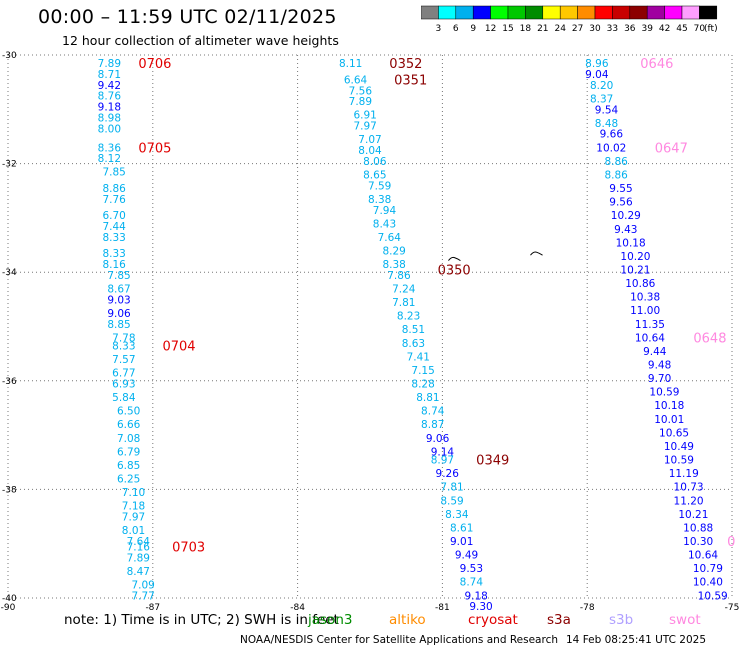 Image resolution: width=740 pixels, height=650 pixels. What do you see at coordinates (404, 289) in the screenshot?
I see `swh-value: 7.24` at bounding box center [404, 289].